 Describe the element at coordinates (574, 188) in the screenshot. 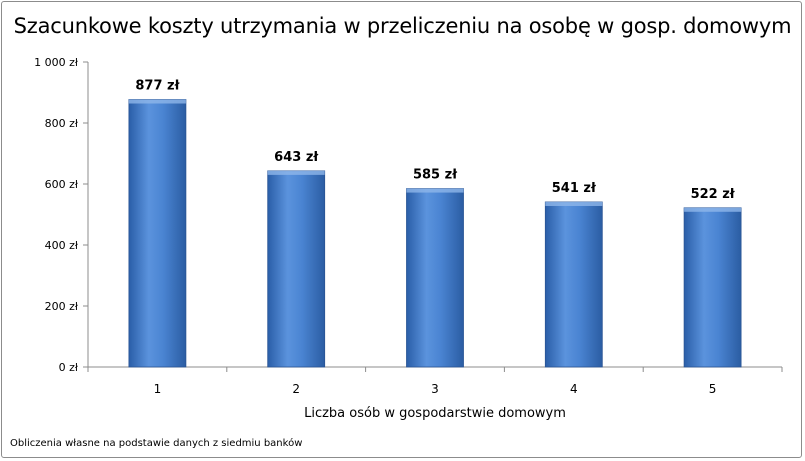

I see `data-label: 541 zł` at that location.